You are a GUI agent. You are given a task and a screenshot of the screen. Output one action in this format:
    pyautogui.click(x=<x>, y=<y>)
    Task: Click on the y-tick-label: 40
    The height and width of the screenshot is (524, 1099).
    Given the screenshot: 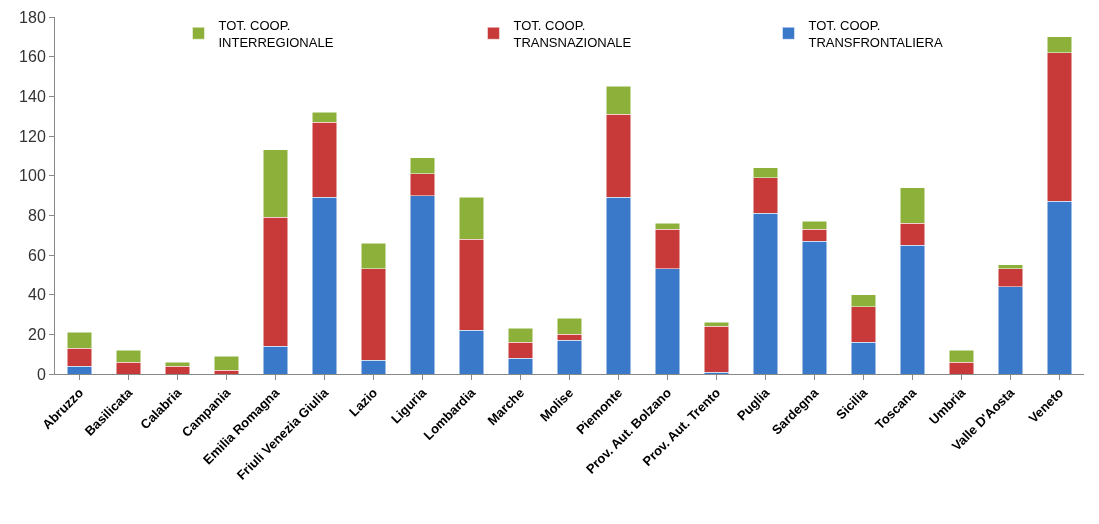 What is the action you would take?
    pyautogui.click(x=37, y=295)
    